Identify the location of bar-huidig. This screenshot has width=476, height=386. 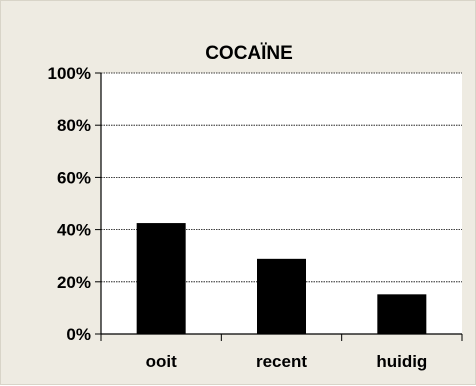
(402, 314).